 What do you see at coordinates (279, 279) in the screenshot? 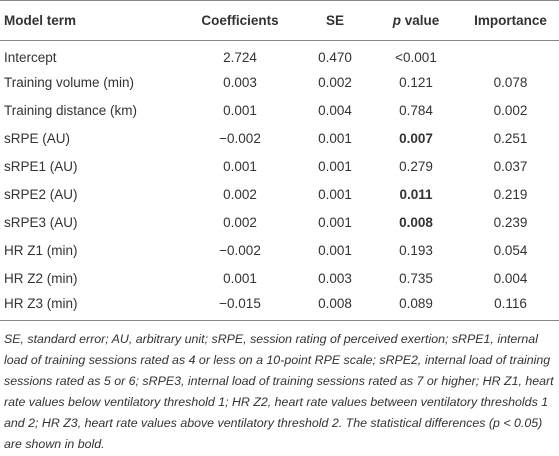
I see `table-row: HR Z2 (min) 0.001 0.003 0.735 0.004` at bounding box center [279, 279].